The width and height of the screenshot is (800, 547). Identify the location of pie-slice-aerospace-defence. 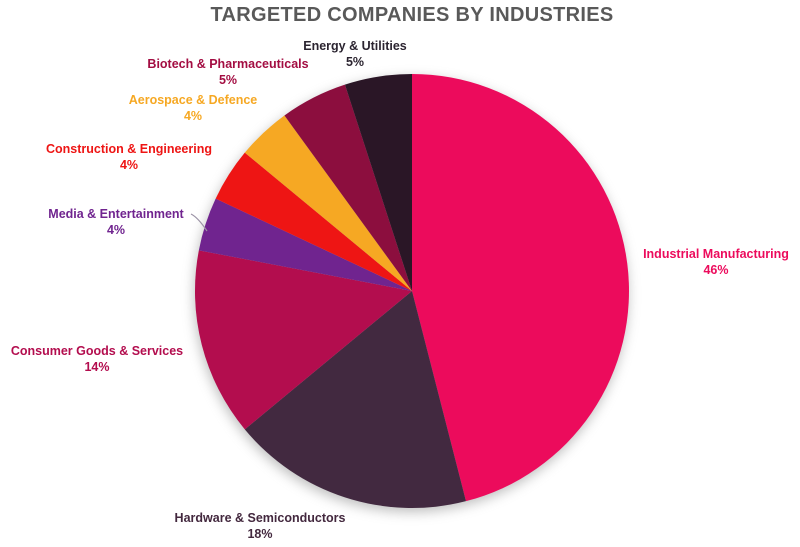
(328, 203).